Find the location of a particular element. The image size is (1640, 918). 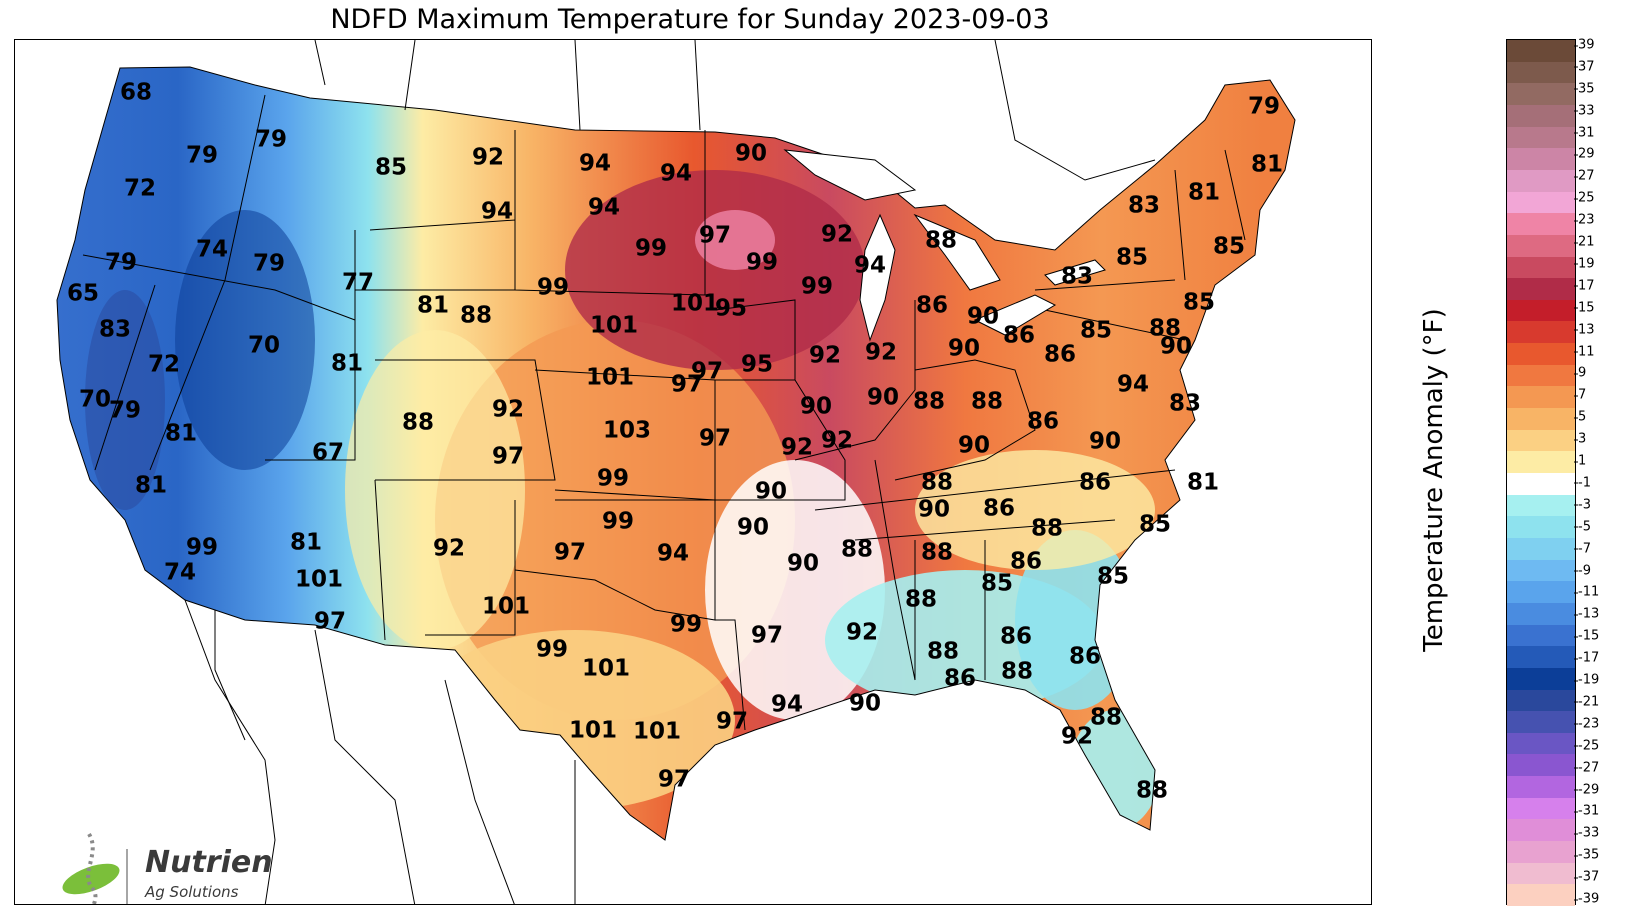

colorbar-tick-label: -3 is located at coordinates (1582, 505).